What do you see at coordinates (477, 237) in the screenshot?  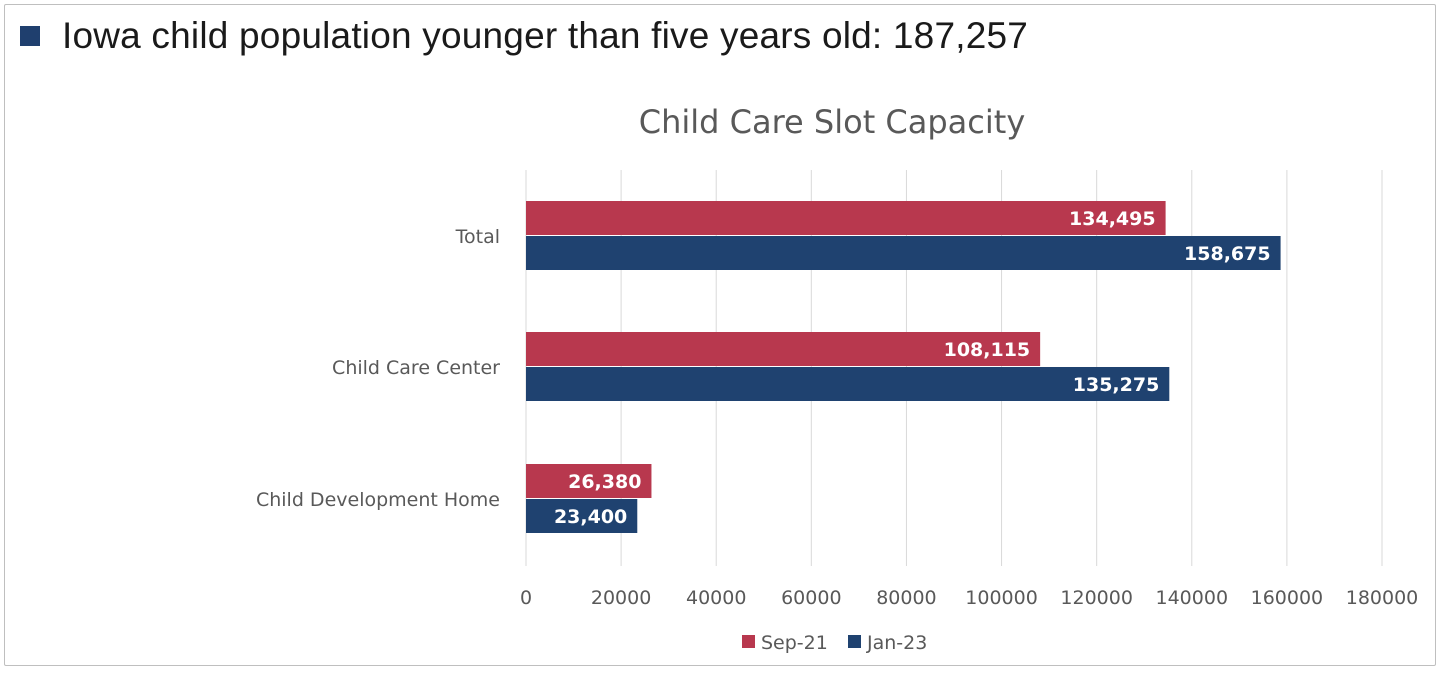 I see `category-label-total: Total` at bounding box center [477, 237].